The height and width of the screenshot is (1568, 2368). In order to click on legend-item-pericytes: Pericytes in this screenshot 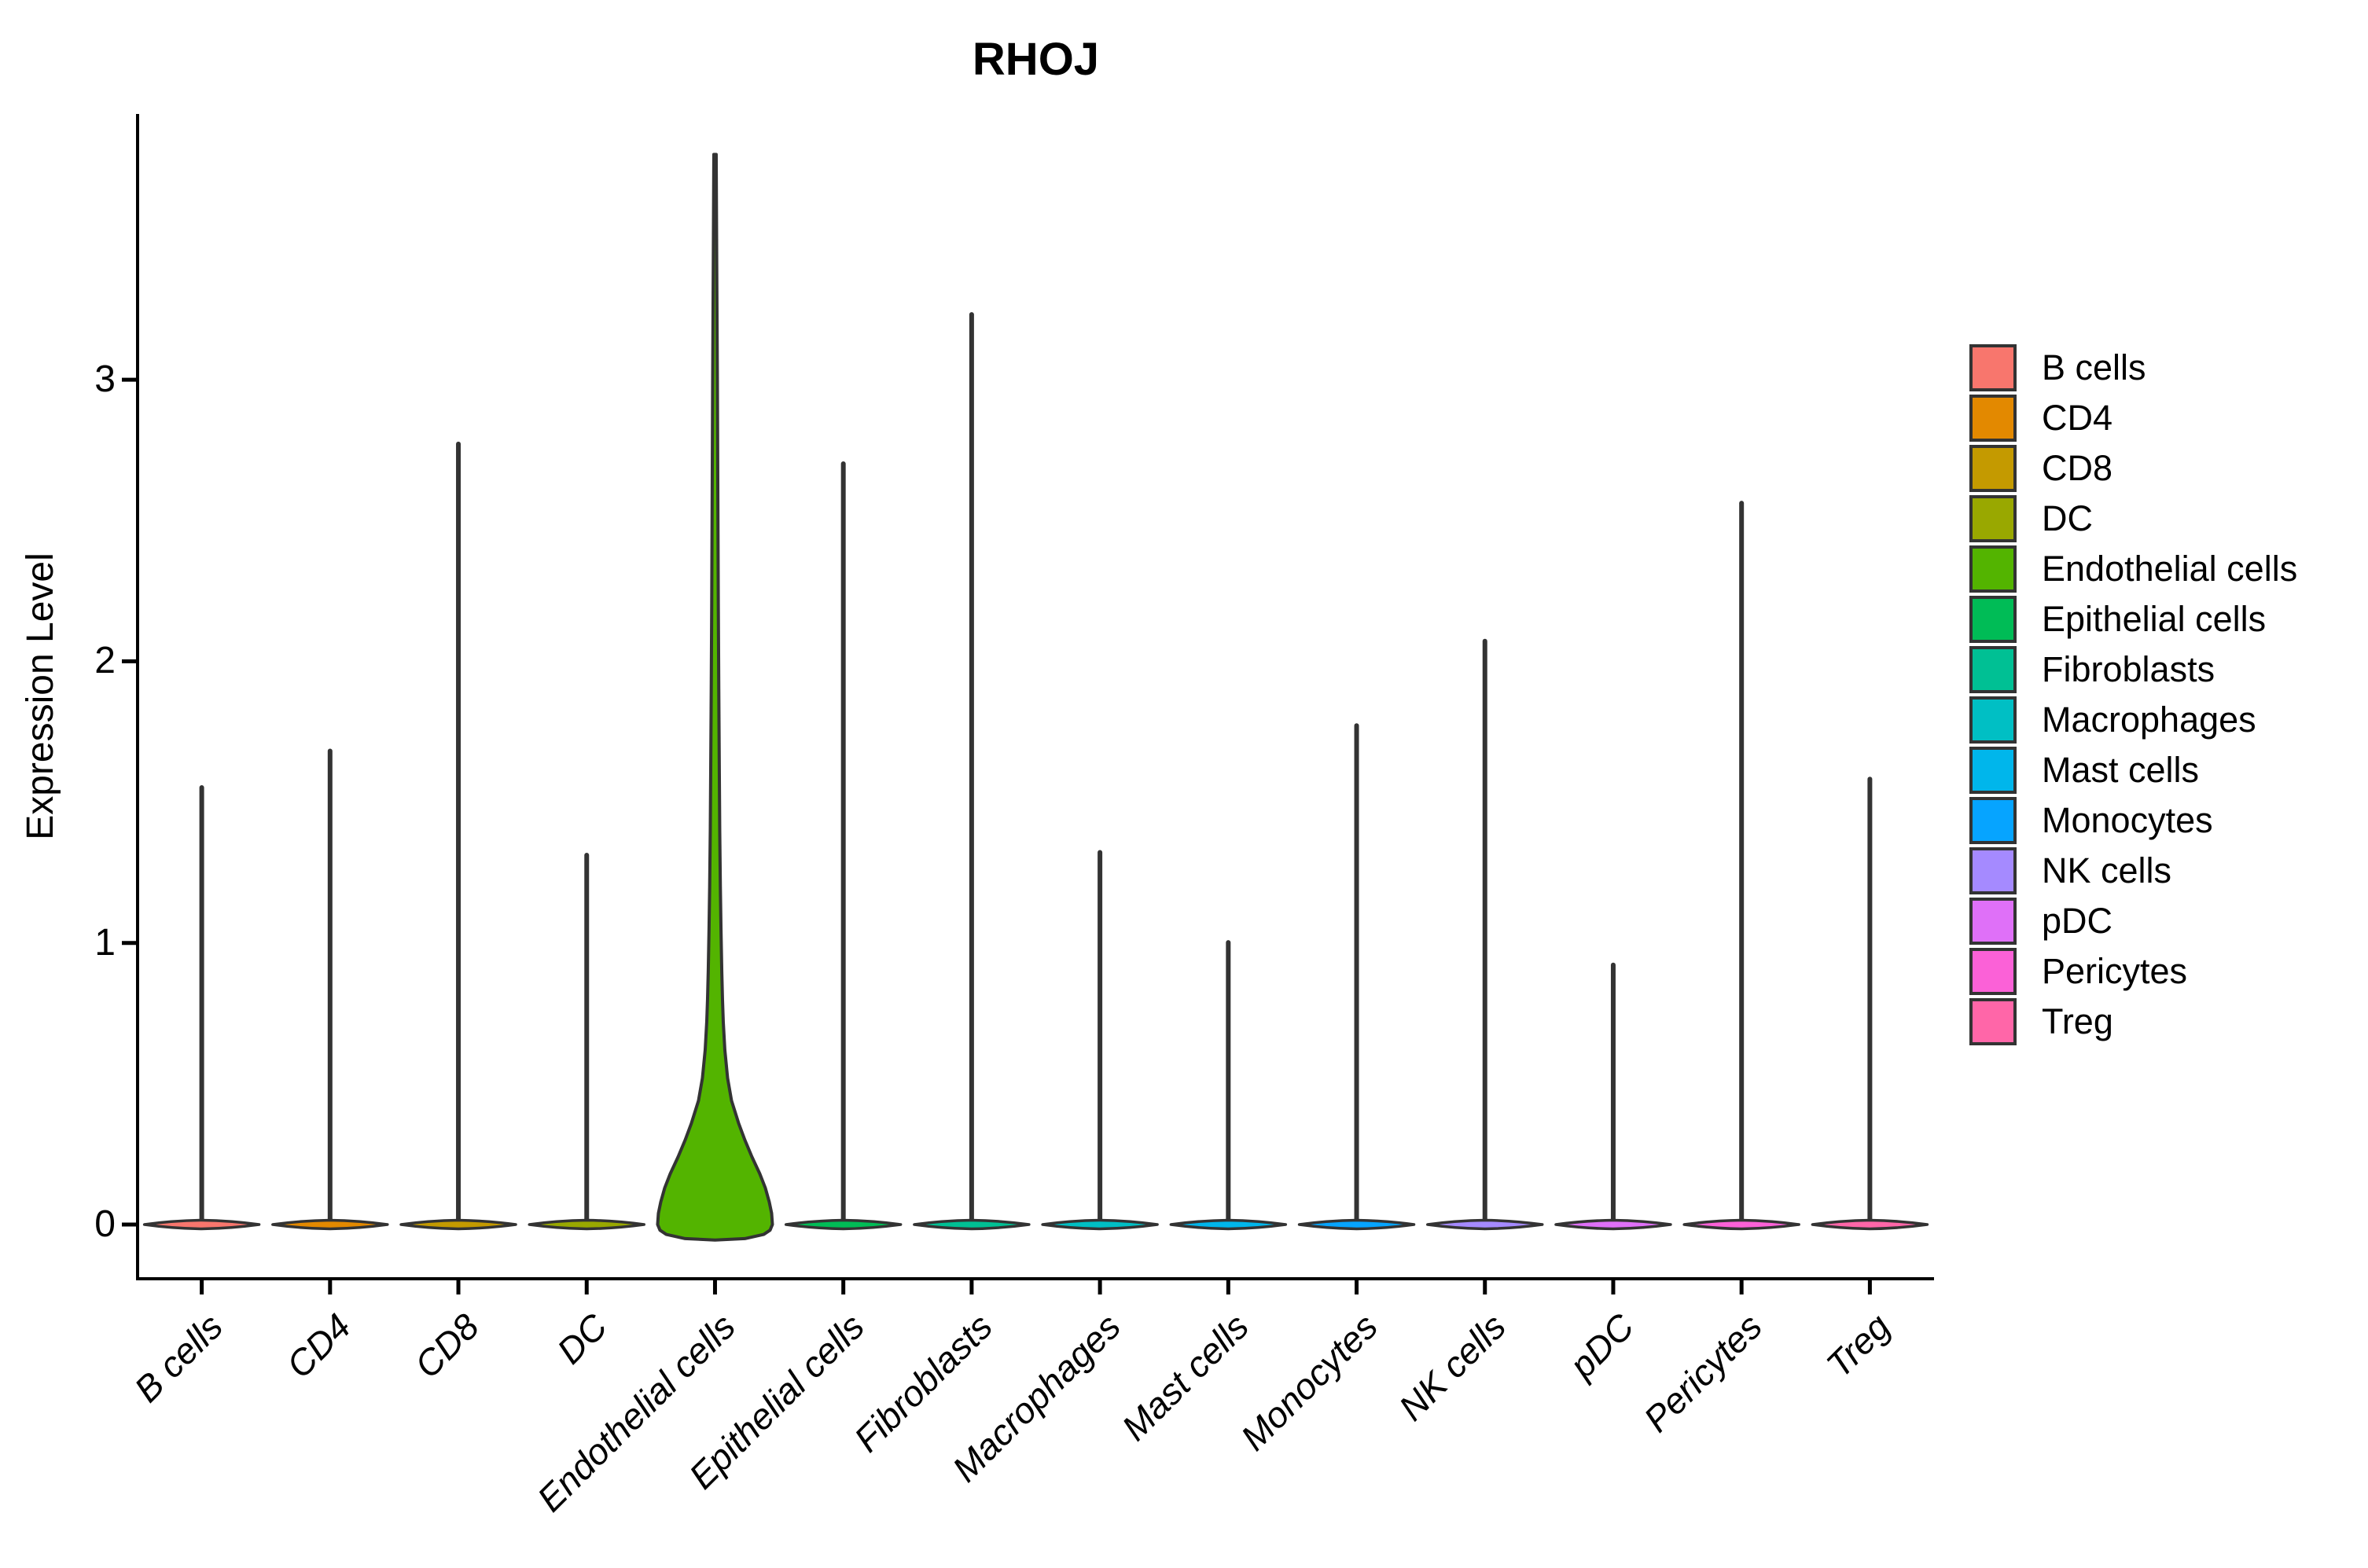, I will do `click(2133, 971)`.